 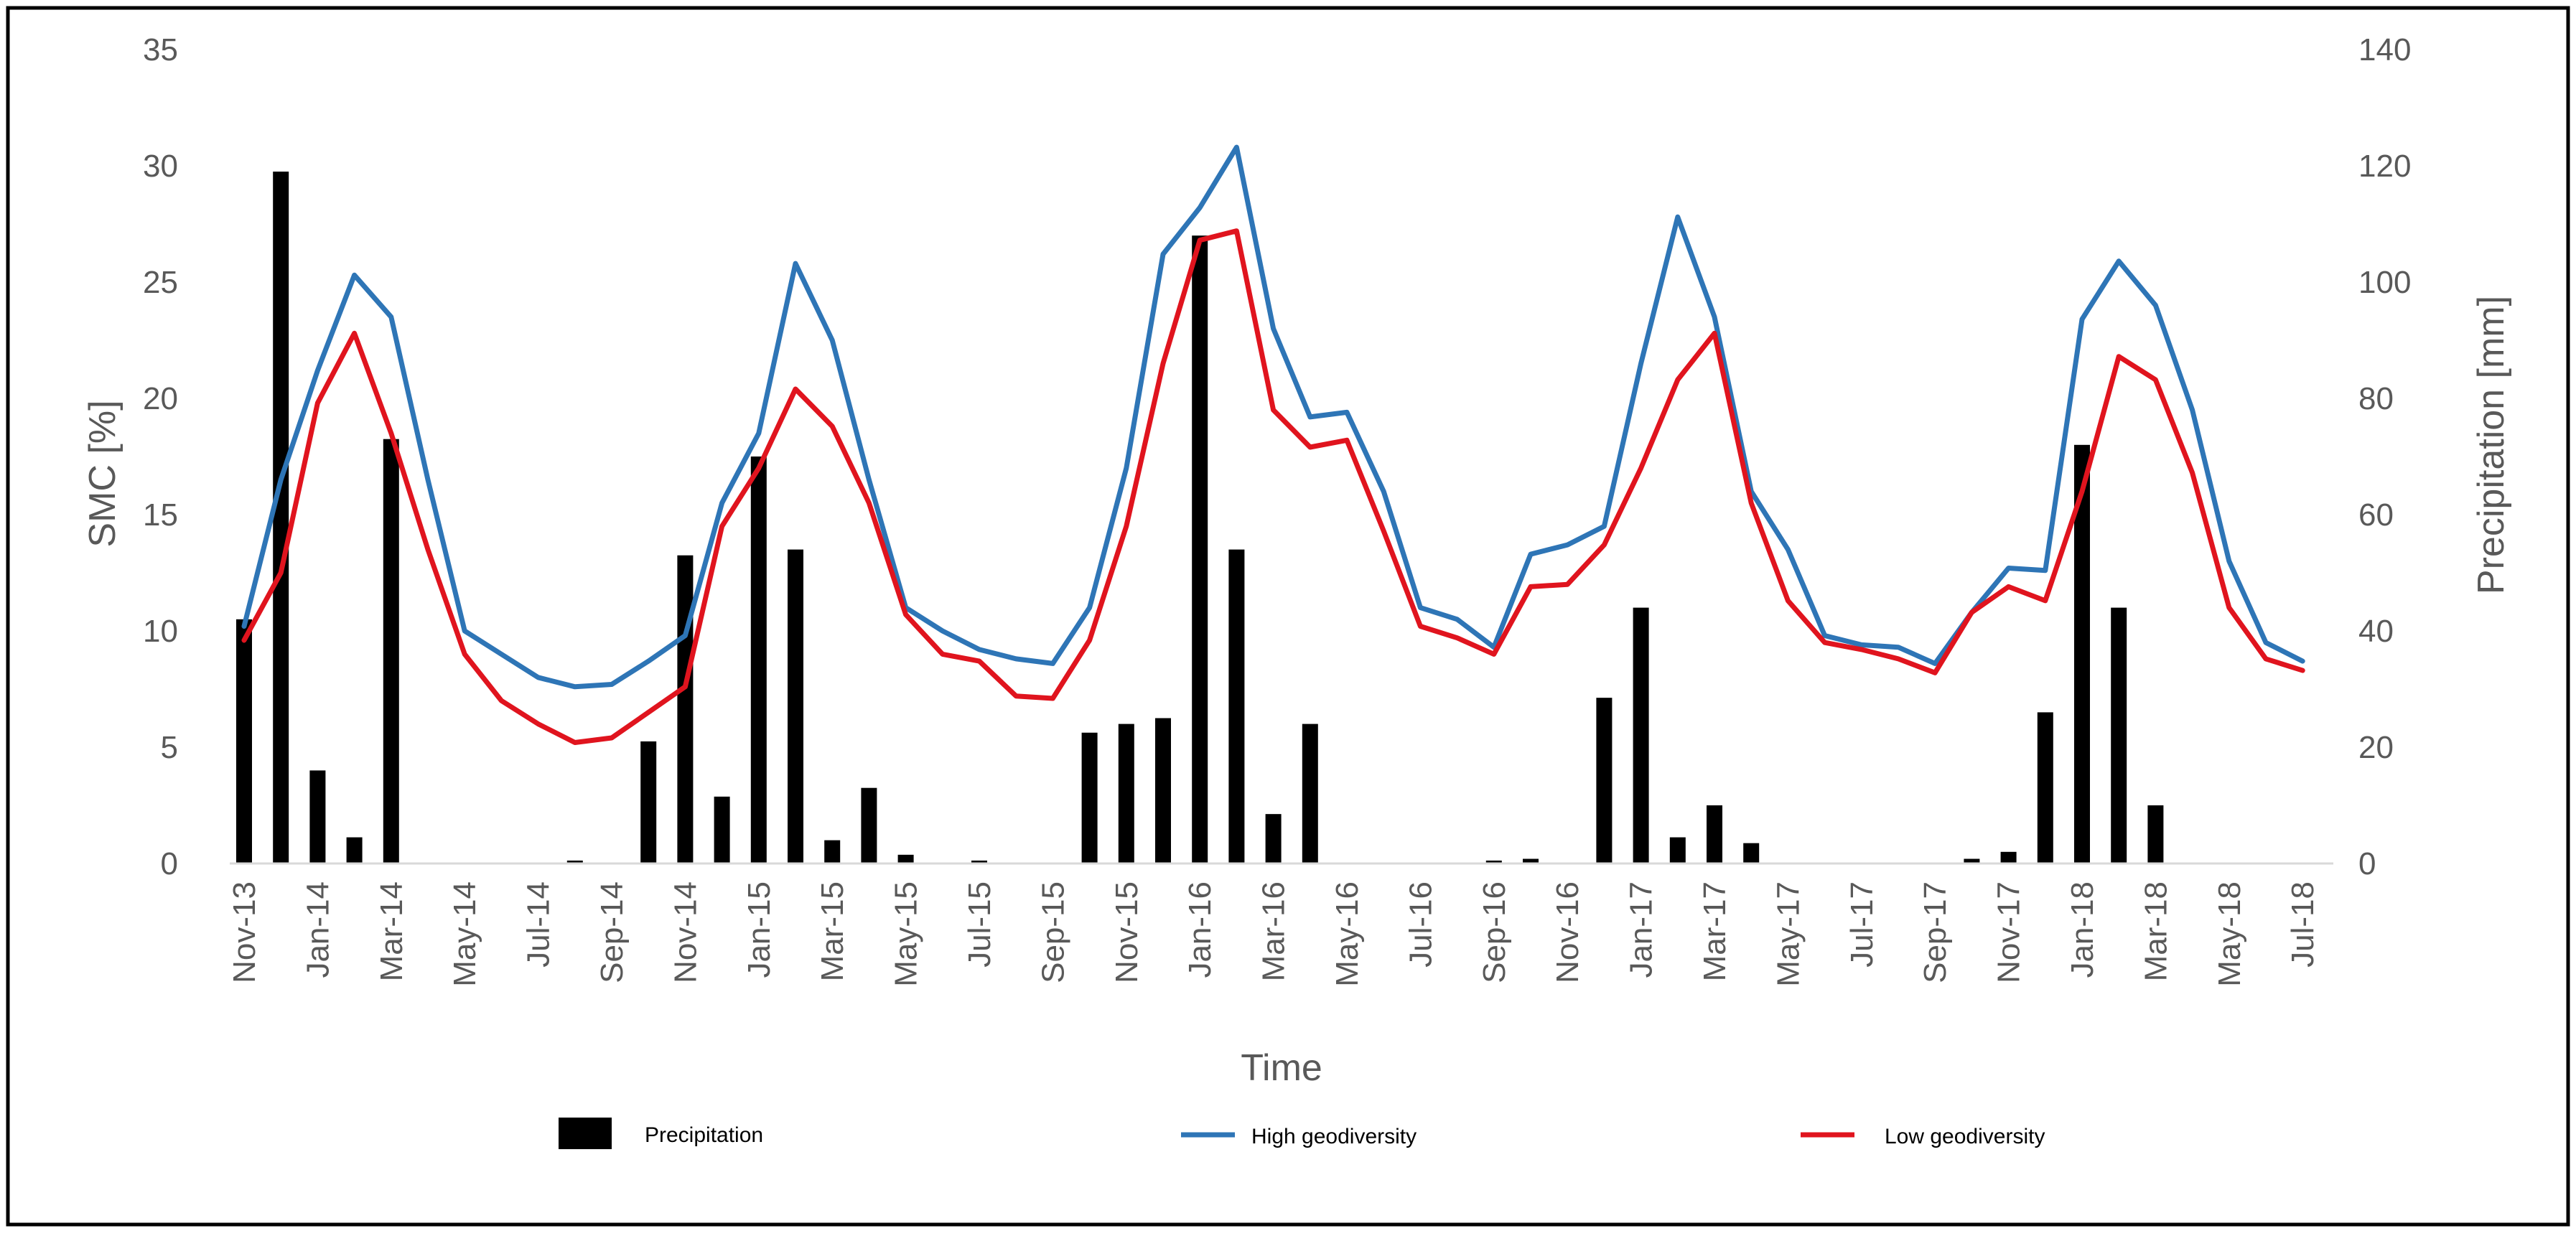 I want to click on legend-precipitation-swatch, so click(x=585, y=1133).